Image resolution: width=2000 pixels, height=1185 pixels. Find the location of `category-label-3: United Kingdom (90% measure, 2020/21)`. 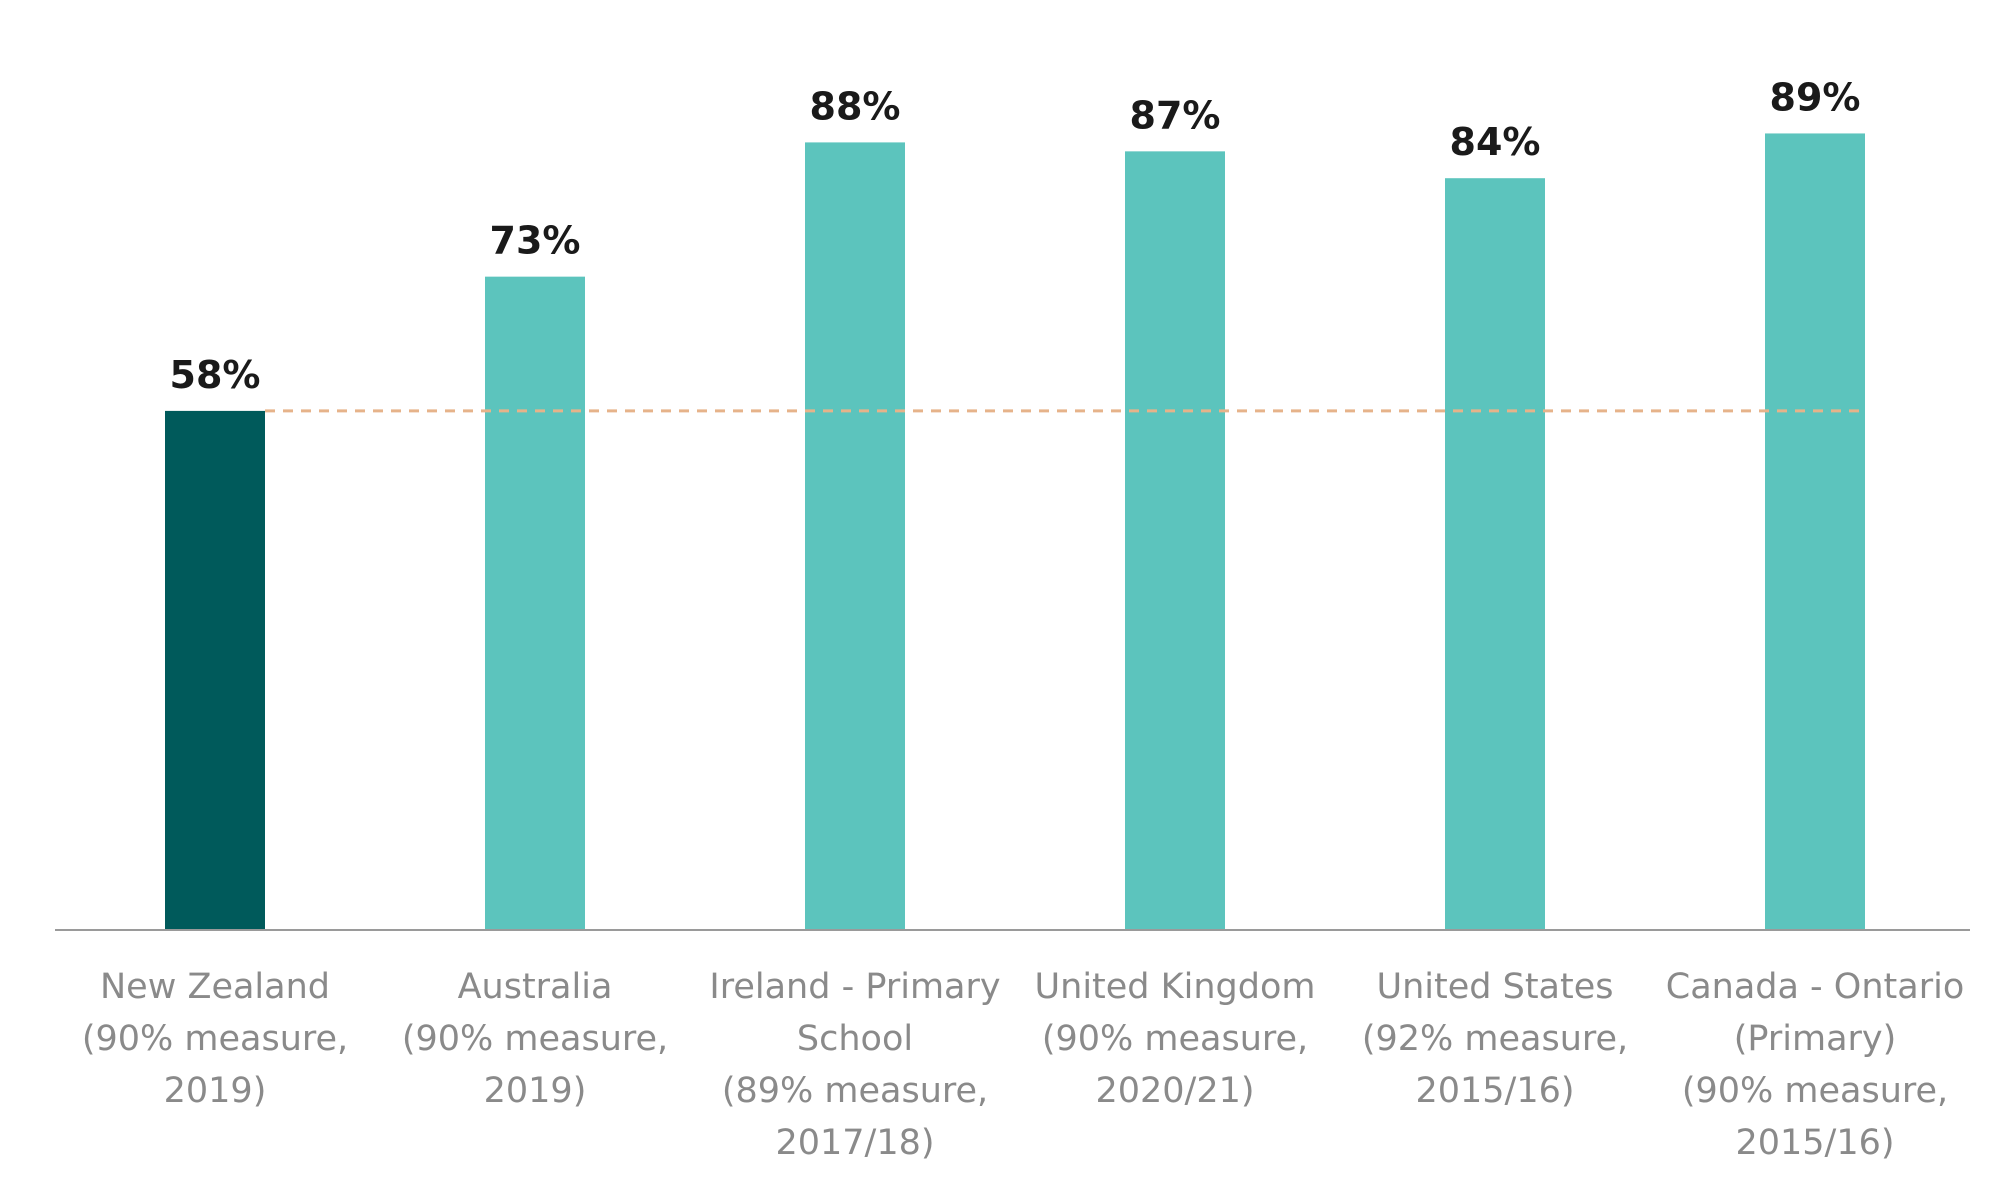

category-label-3: United Kingdom (90% measure, 2020/21) is located at coordinates (1175, 1039).